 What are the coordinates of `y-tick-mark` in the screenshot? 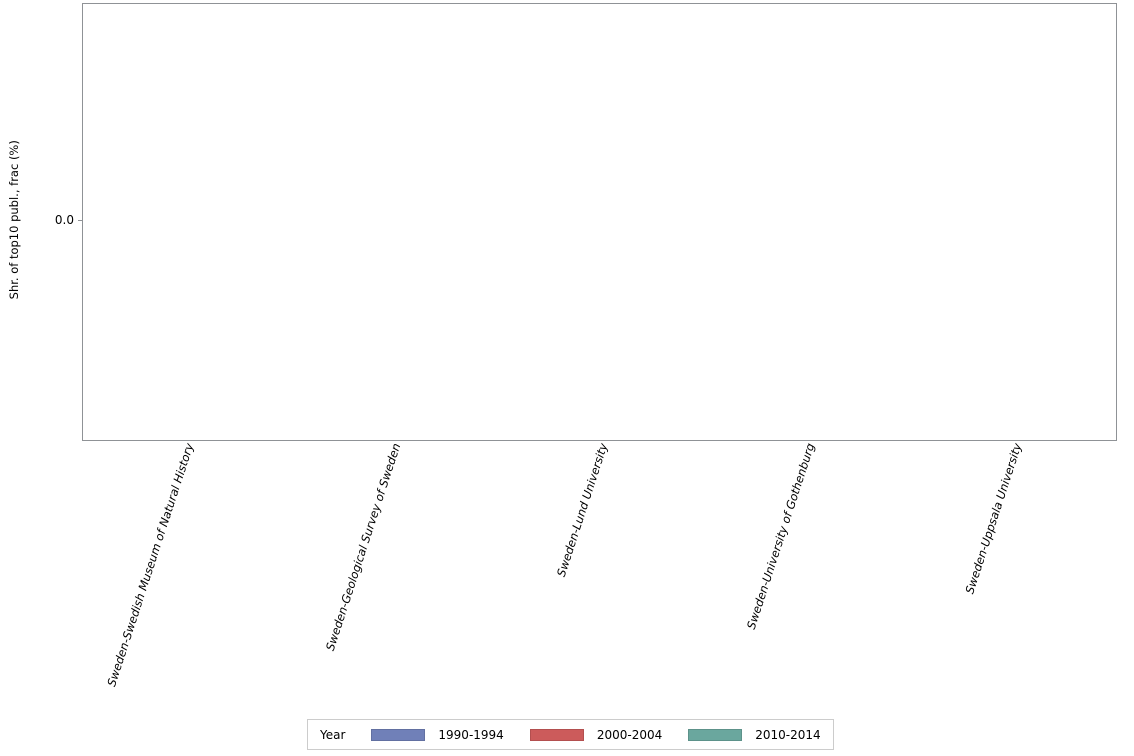 It's located at (80, 220).